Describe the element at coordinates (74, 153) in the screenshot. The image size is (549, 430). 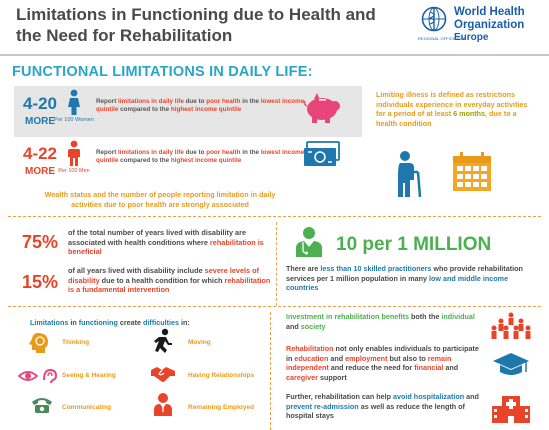
I see `man-icon` at that location.